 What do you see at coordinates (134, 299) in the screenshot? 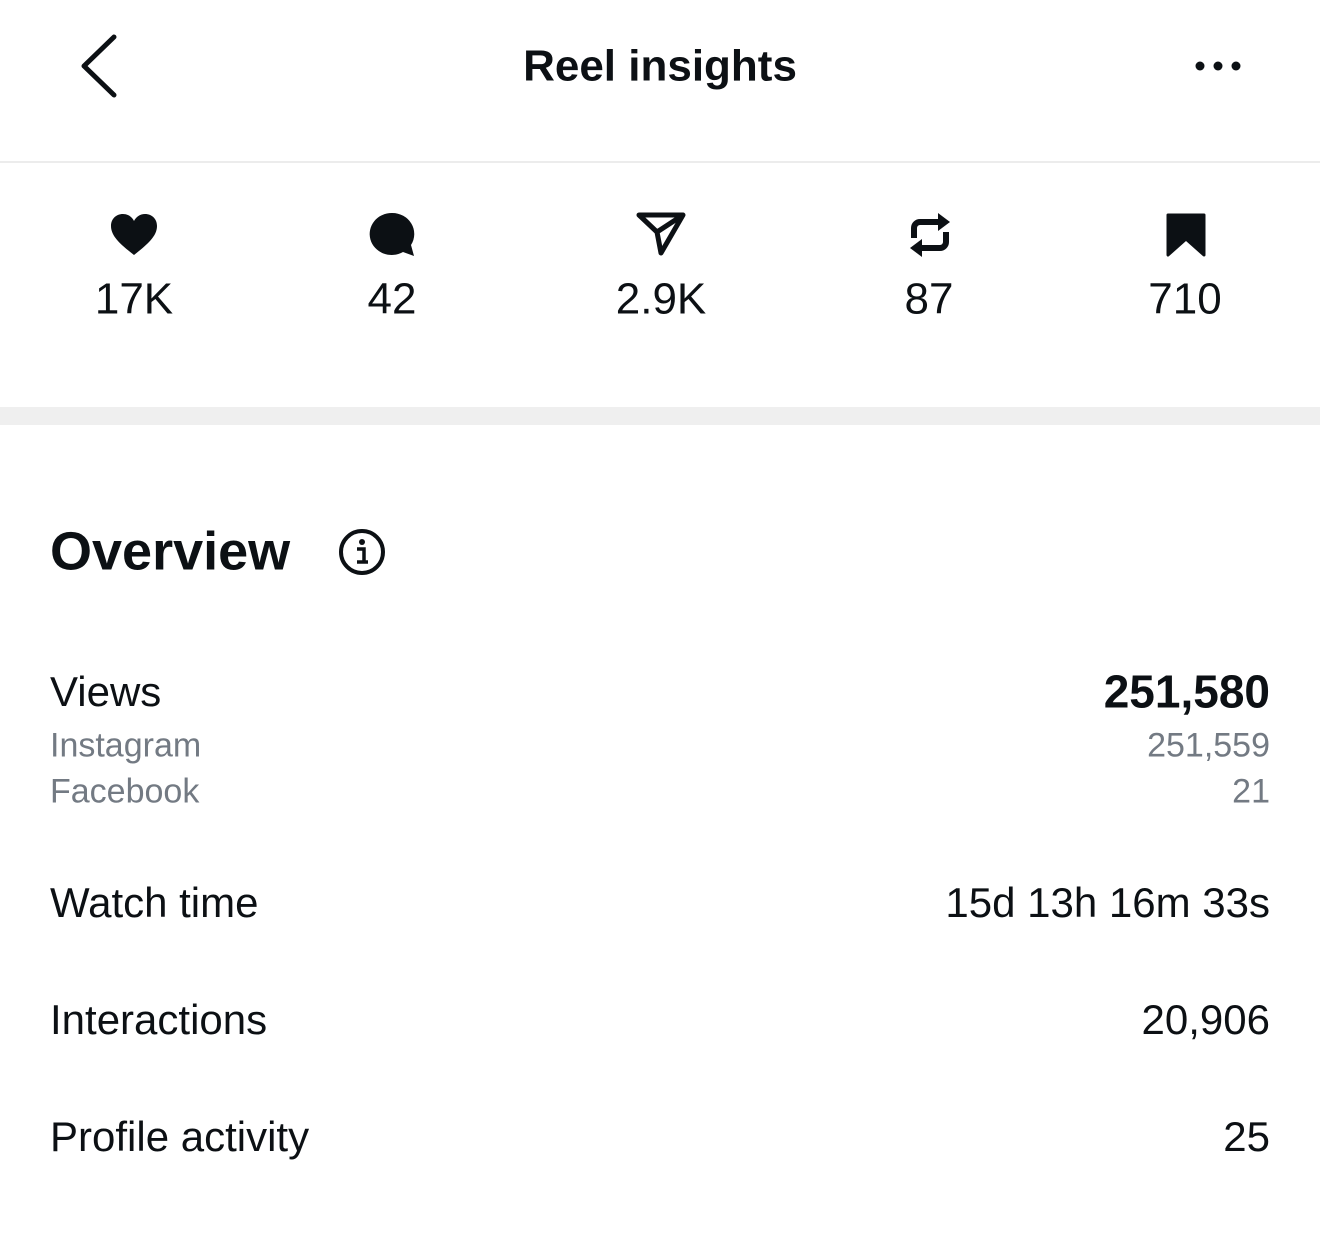
I see `likes-count: 17K` at bounding box center [134, 299].